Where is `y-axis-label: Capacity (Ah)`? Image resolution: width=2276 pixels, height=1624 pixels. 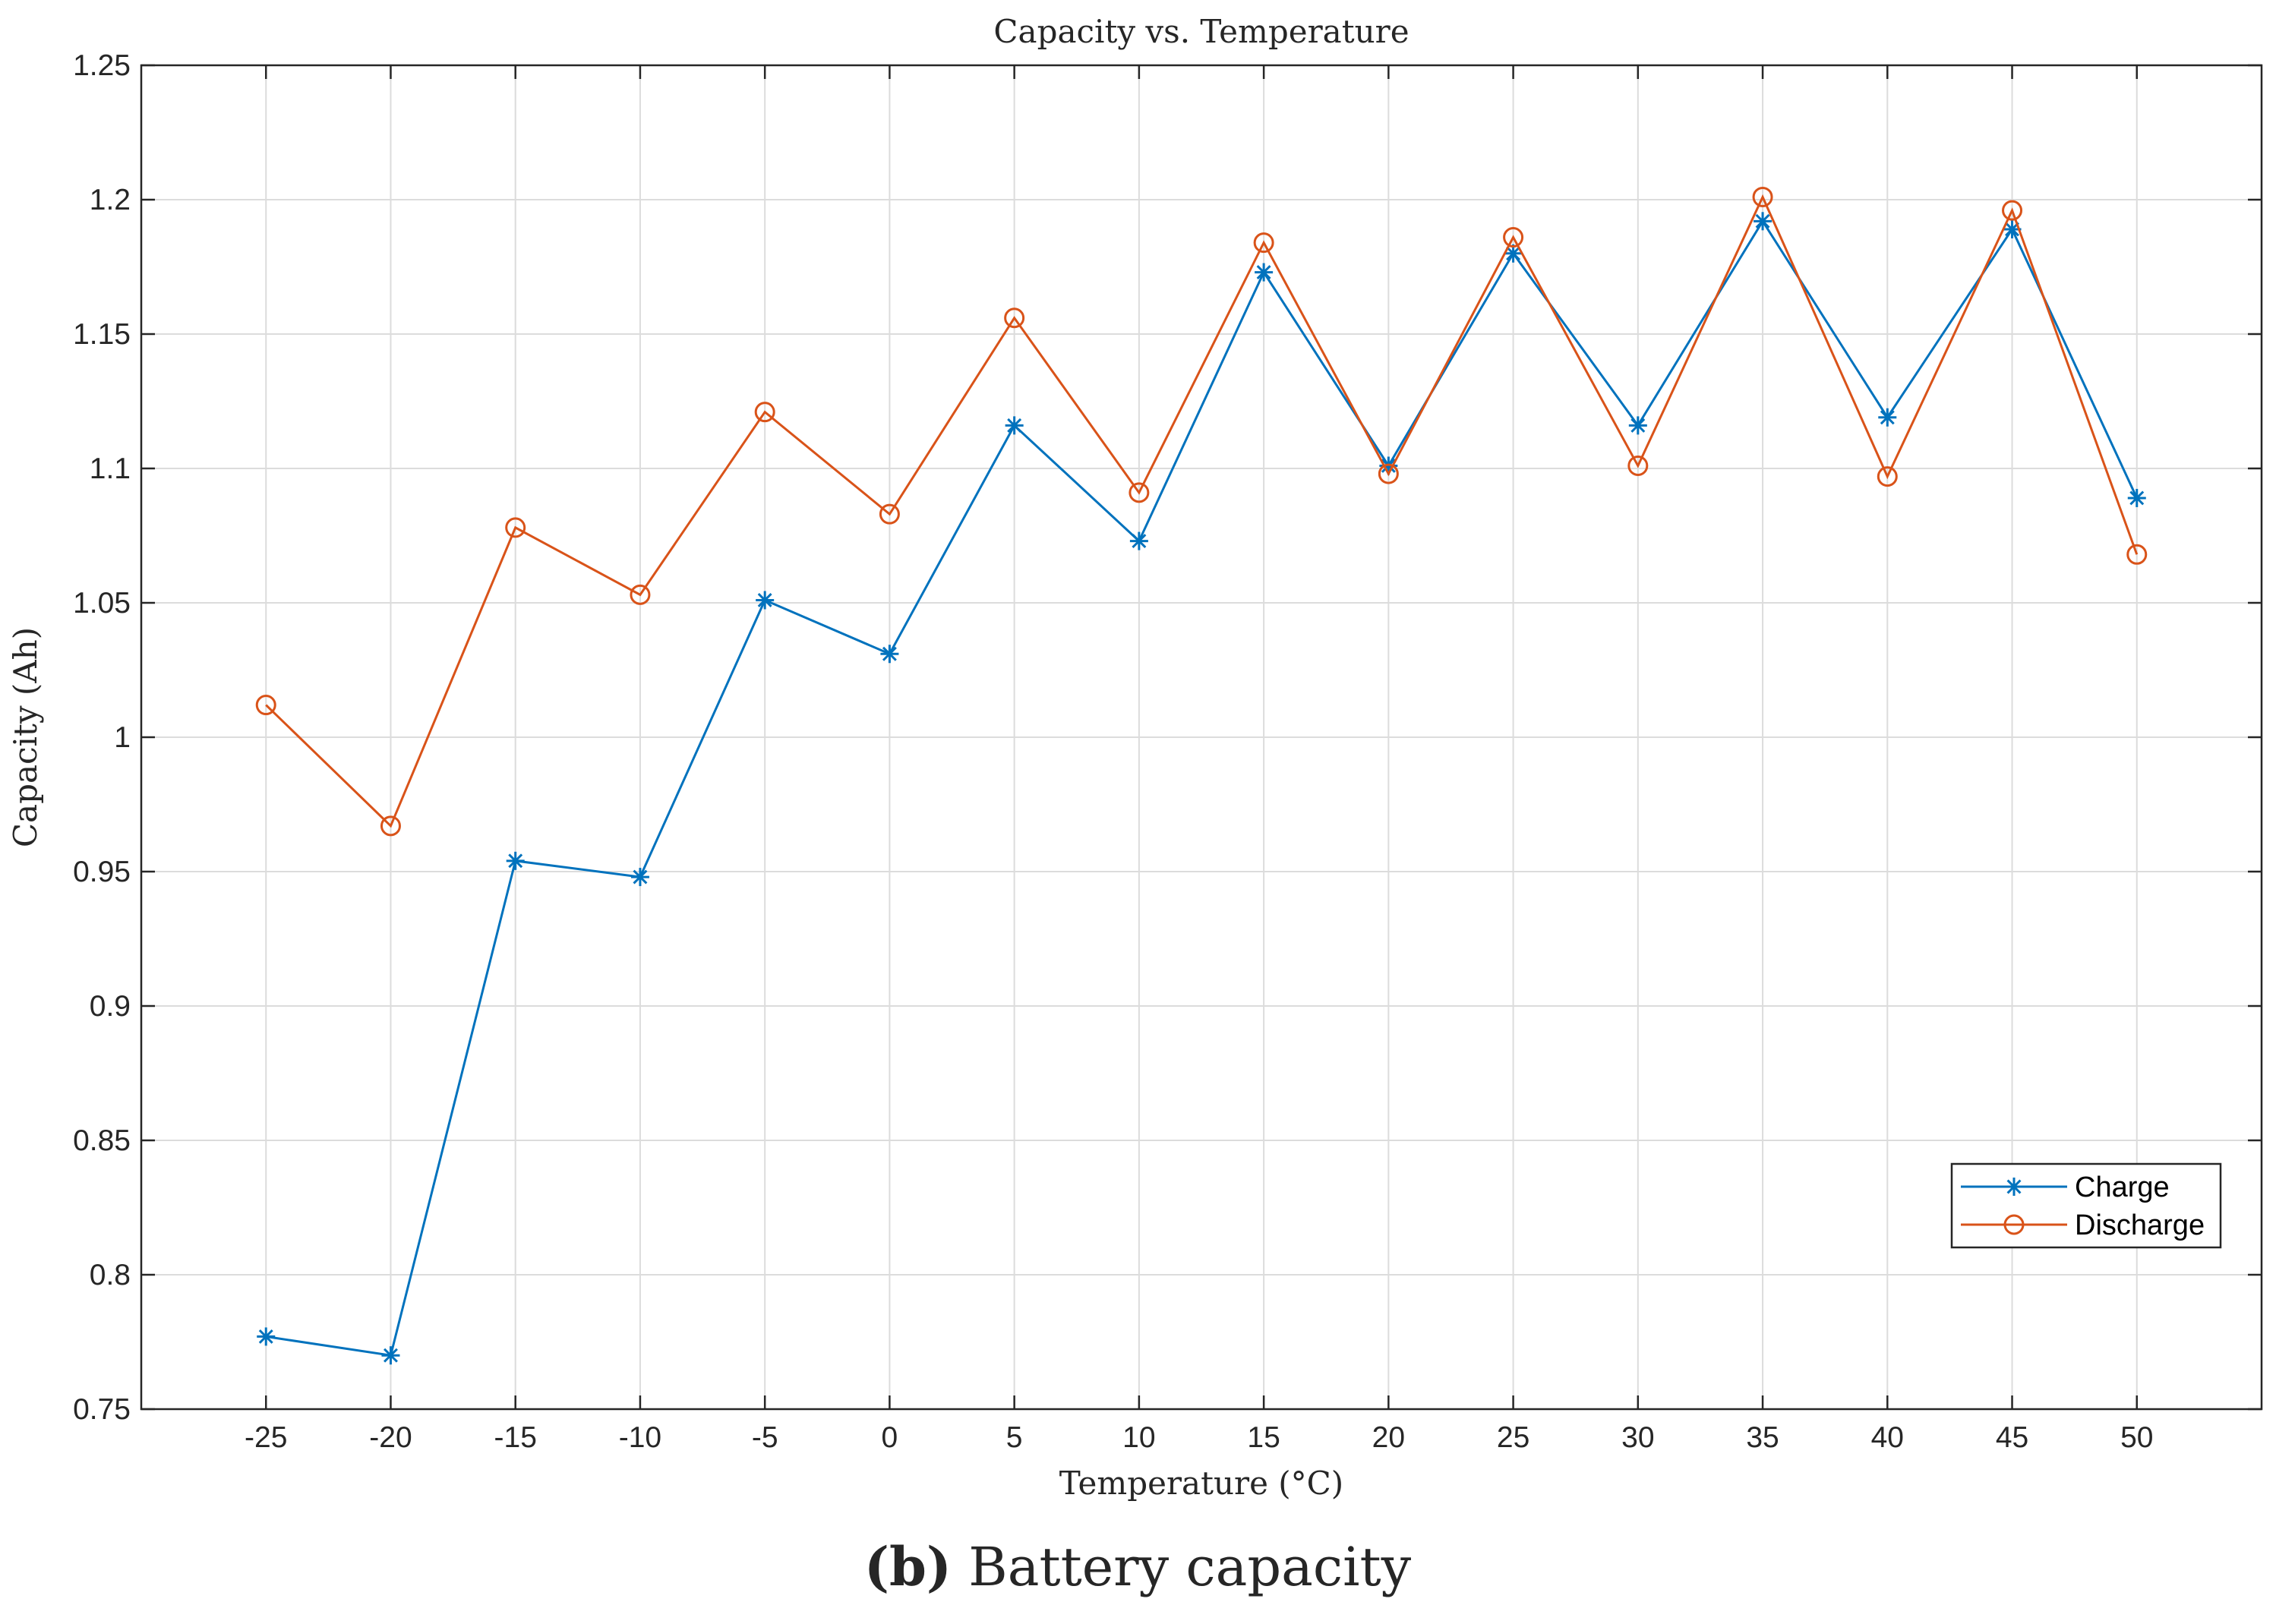
y-axis-label: Capacity (Ah) is located at coordinates (25, 737).